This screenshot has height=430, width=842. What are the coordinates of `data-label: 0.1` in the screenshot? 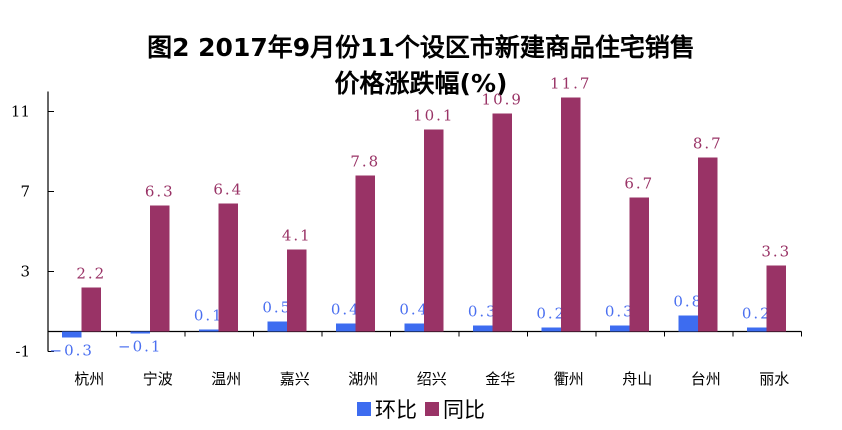 It's located at (209, 316).